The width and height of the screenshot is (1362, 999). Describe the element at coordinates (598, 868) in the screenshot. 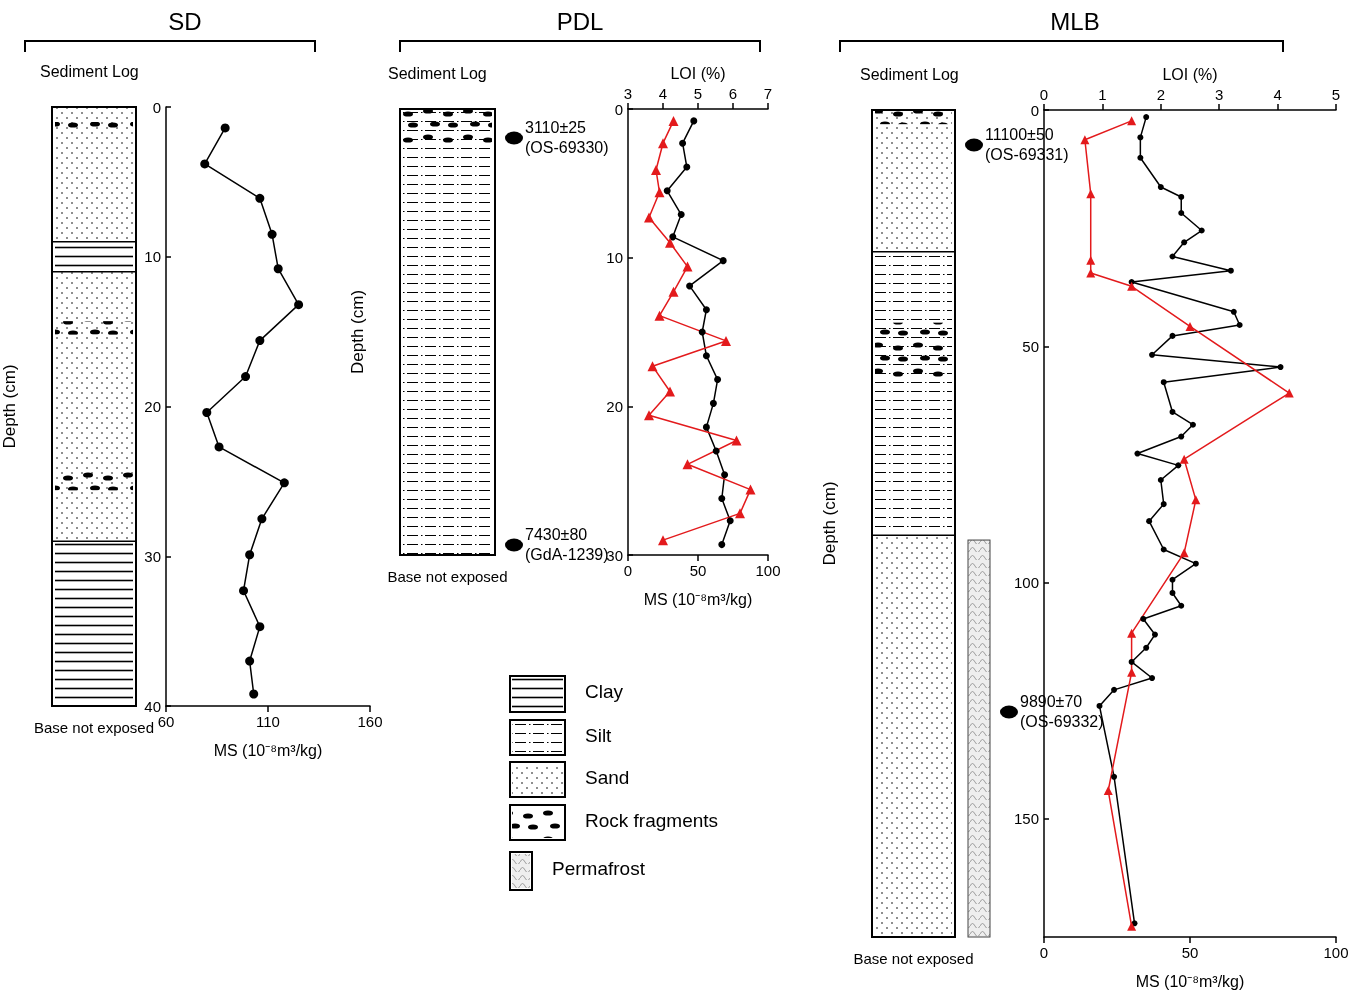

I see `text: Permafrost` at that location.